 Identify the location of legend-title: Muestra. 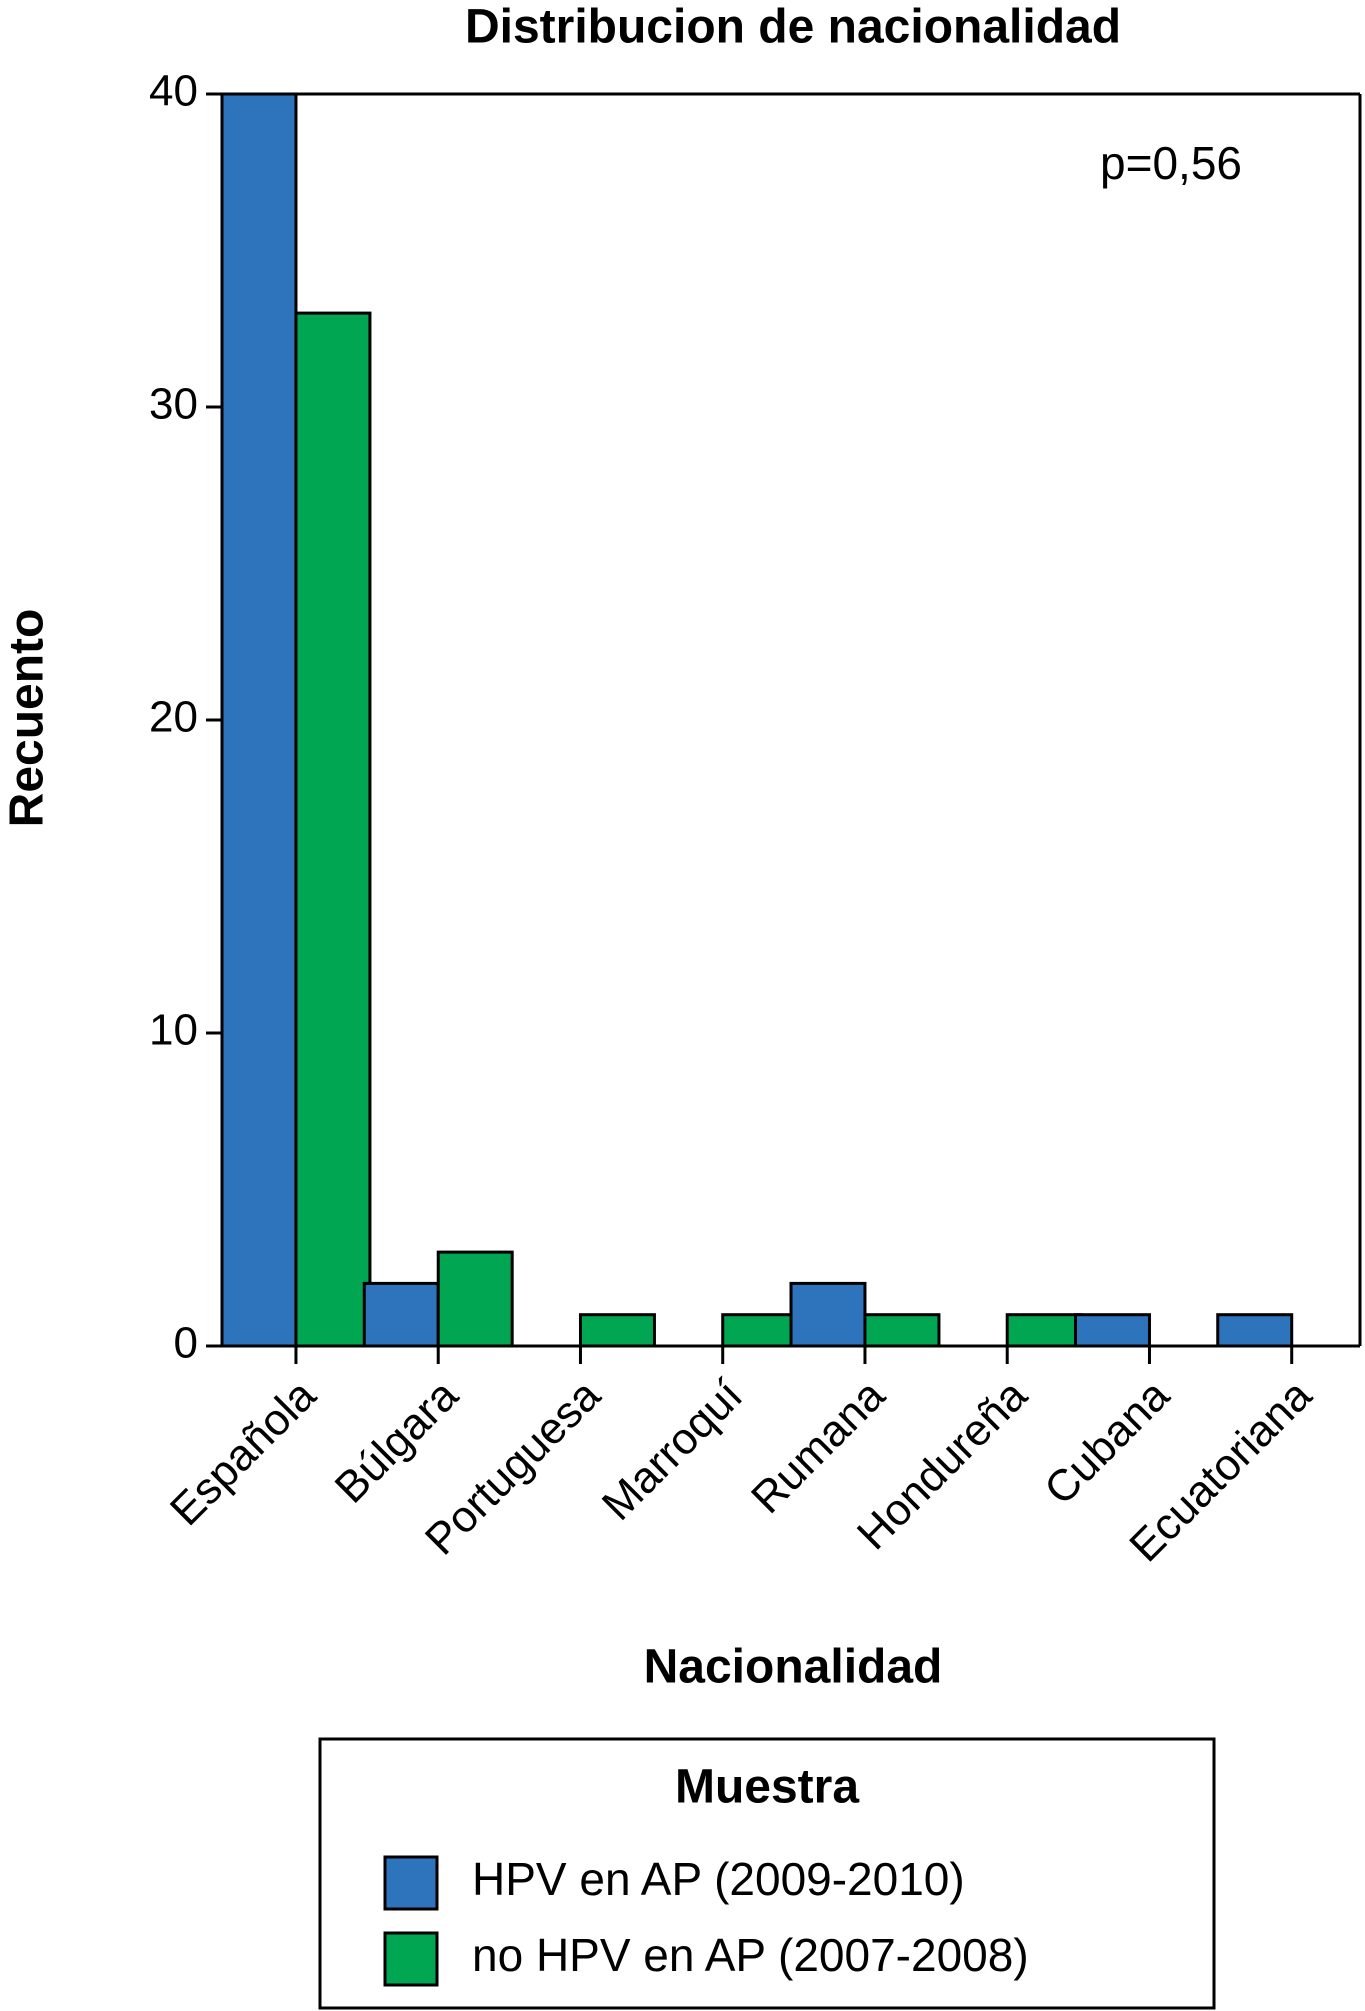
(767, 1787).